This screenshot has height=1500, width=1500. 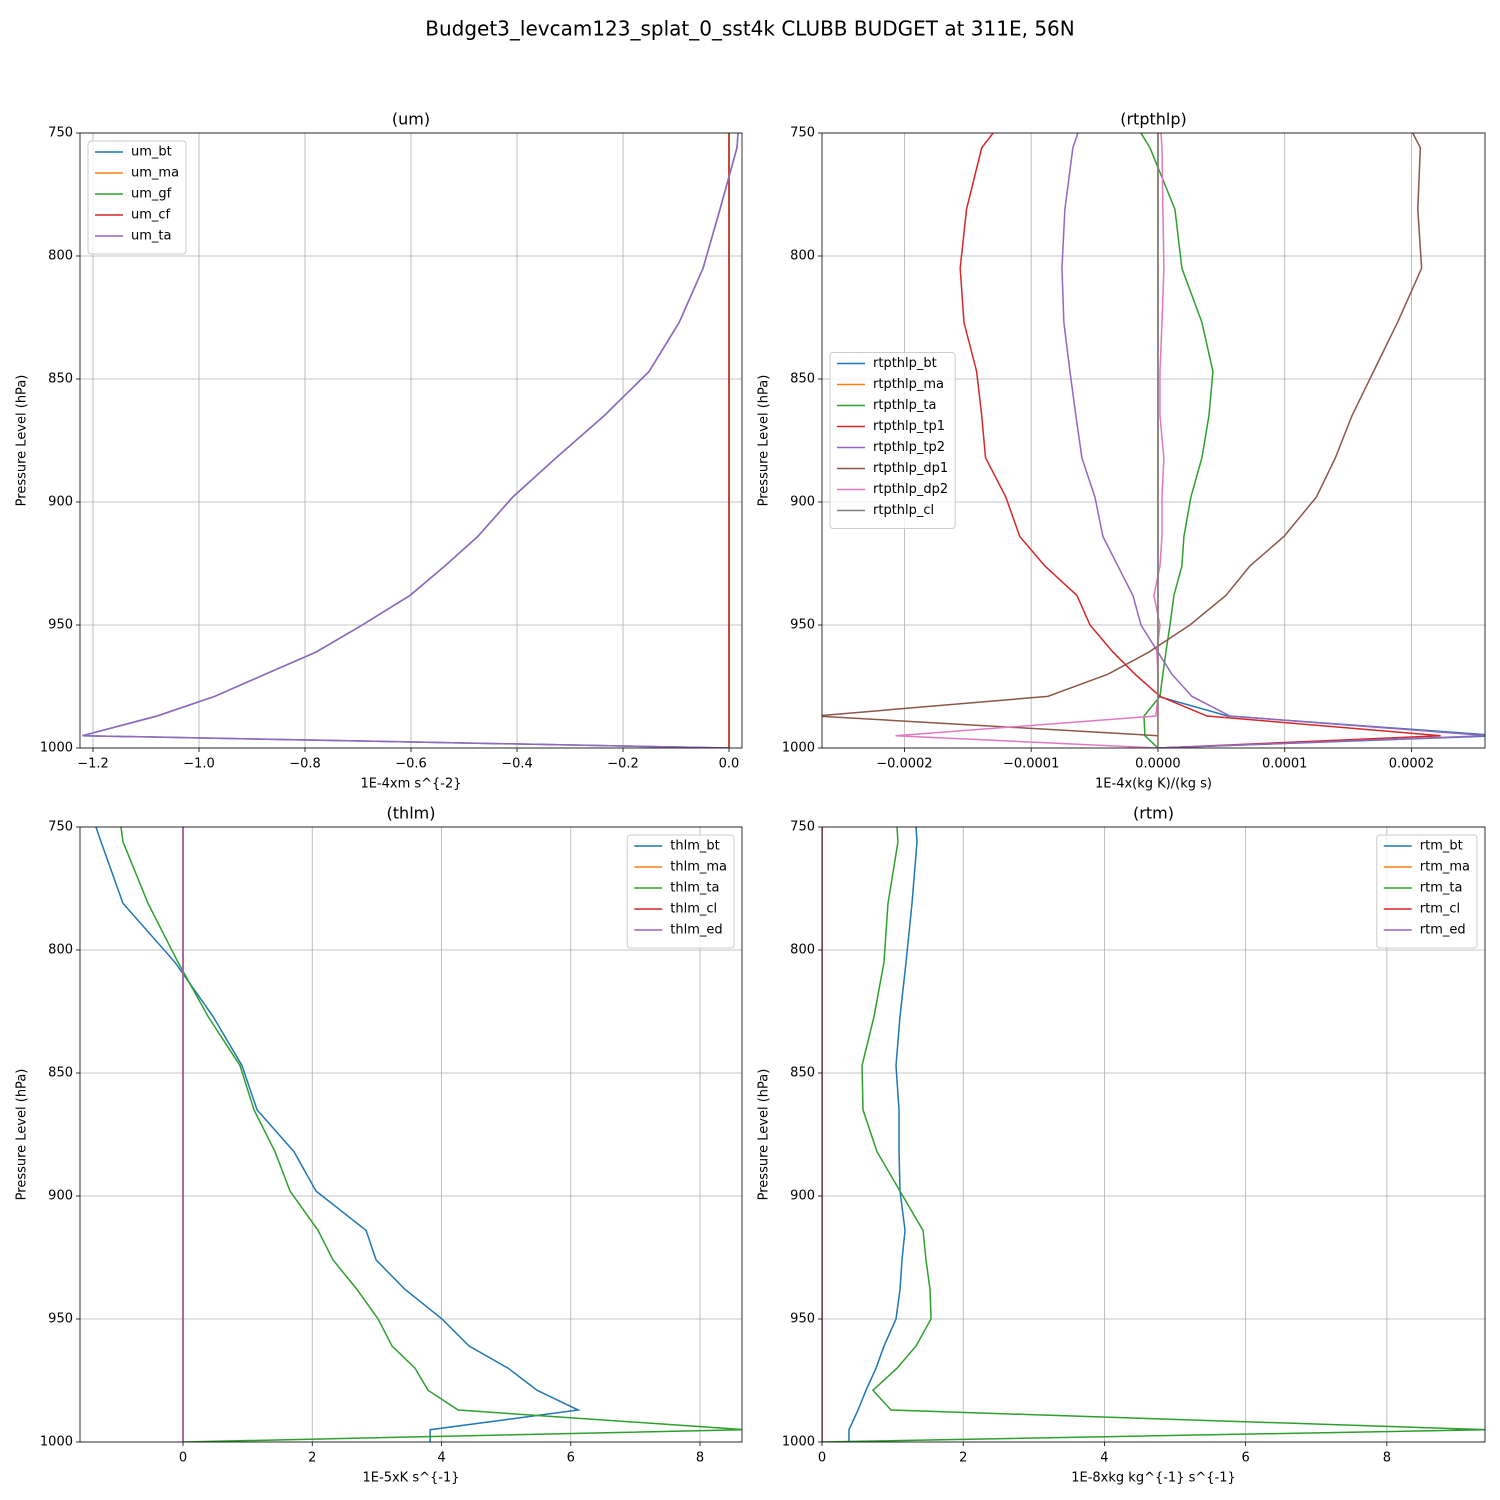 I want to click on legend-label: rtpthlp_dp2, so click(x=910, y=489).